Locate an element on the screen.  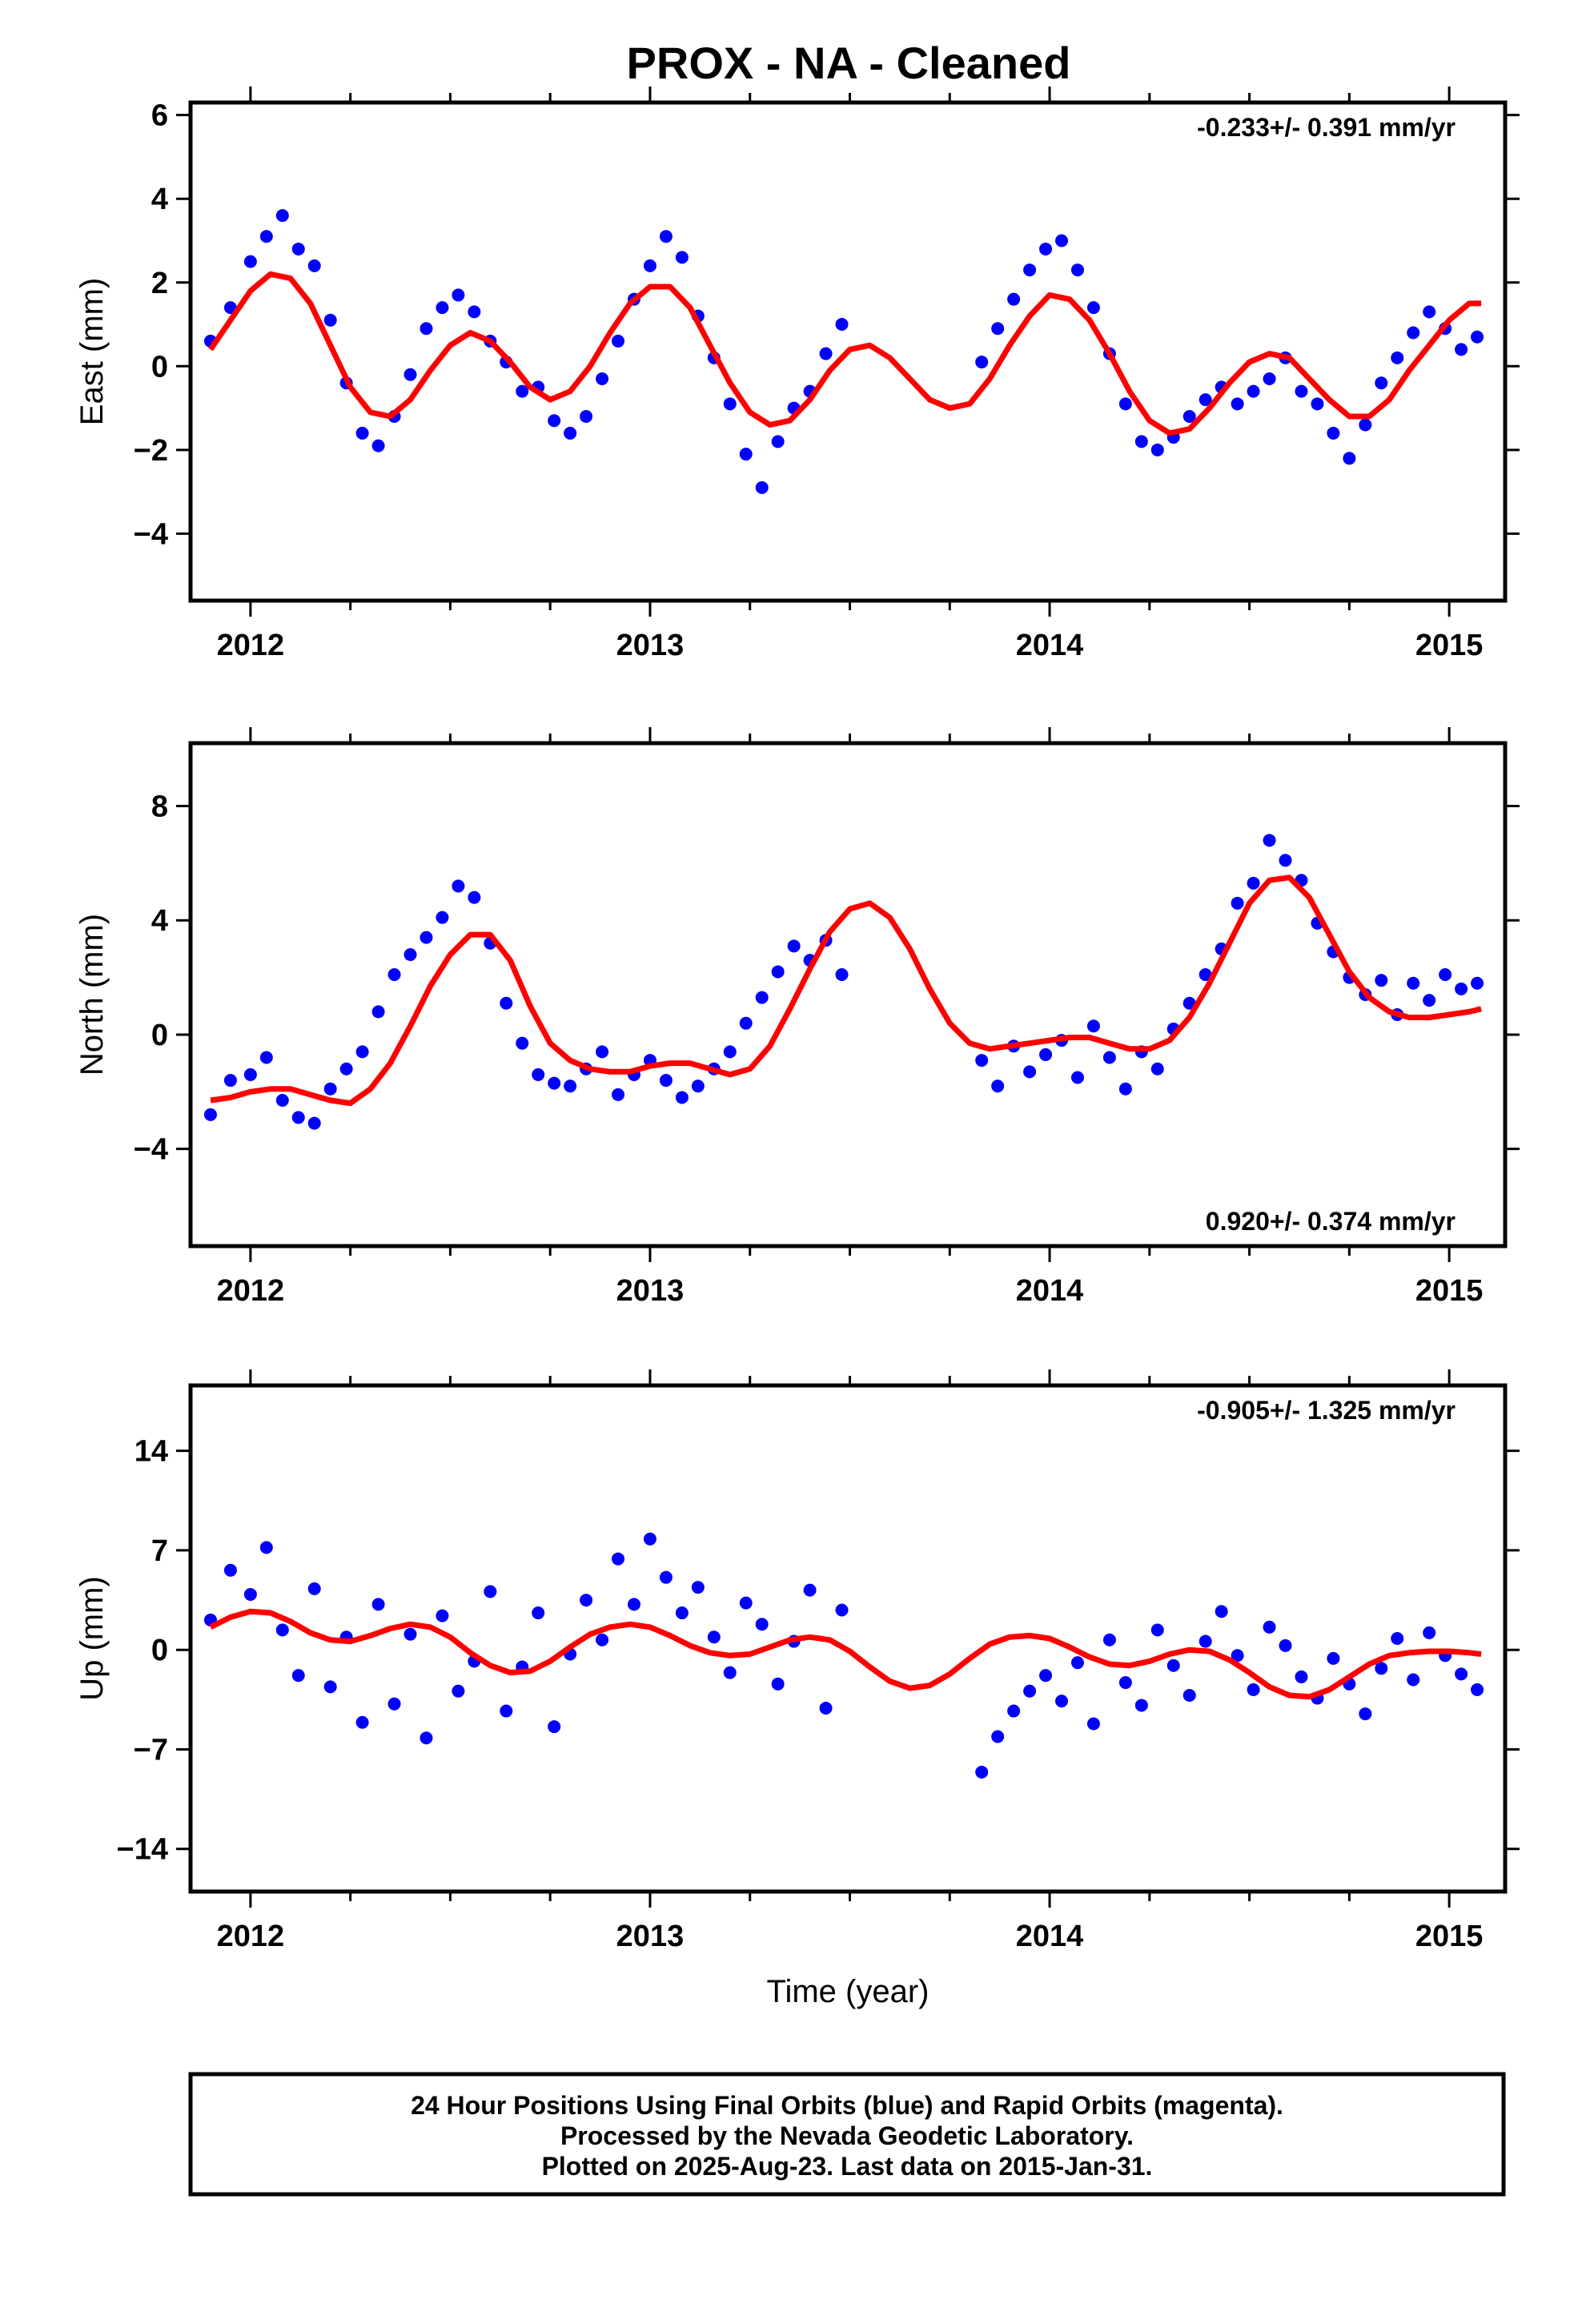
x-tick-label: 2012 is located at coordinates (251, 645).